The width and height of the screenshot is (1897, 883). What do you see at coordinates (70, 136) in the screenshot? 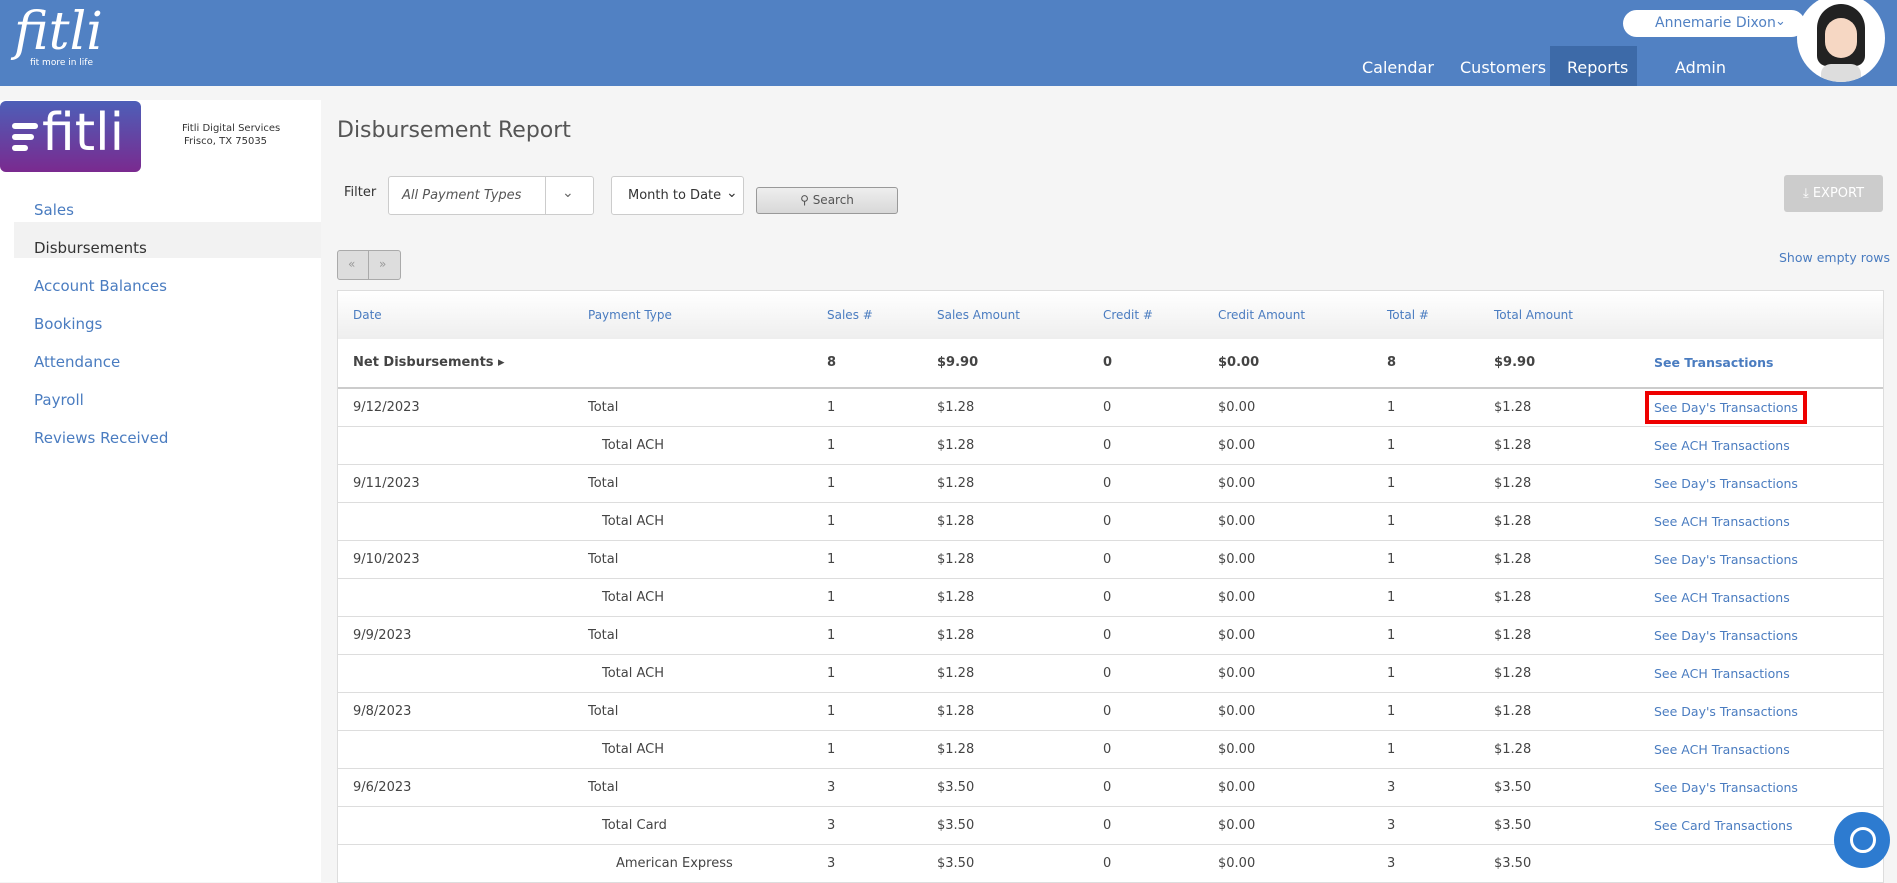
I see `sidebar-logo-box: fitli` at bounding box center [70, 136].